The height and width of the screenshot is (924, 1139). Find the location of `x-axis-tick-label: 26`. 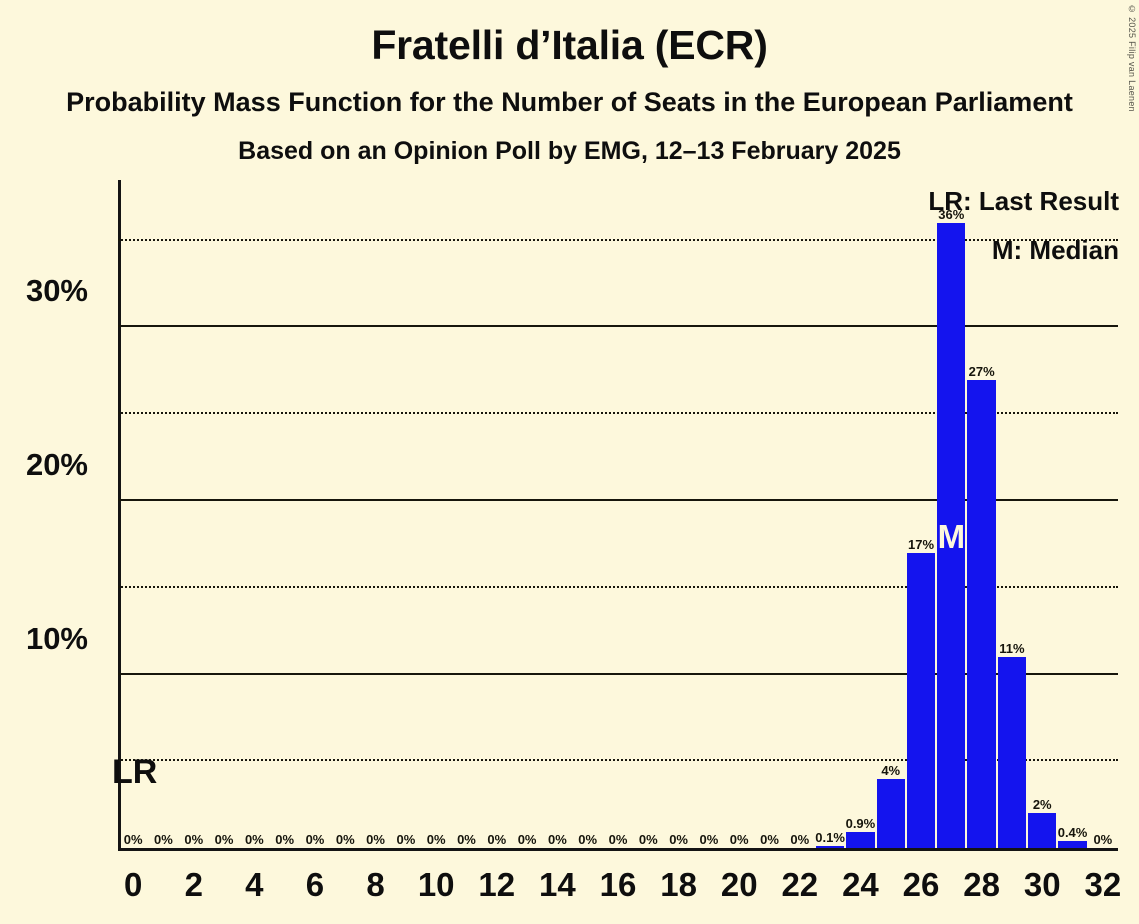

x-axis-tick-label: 26 is located at coordinates (921, 884).